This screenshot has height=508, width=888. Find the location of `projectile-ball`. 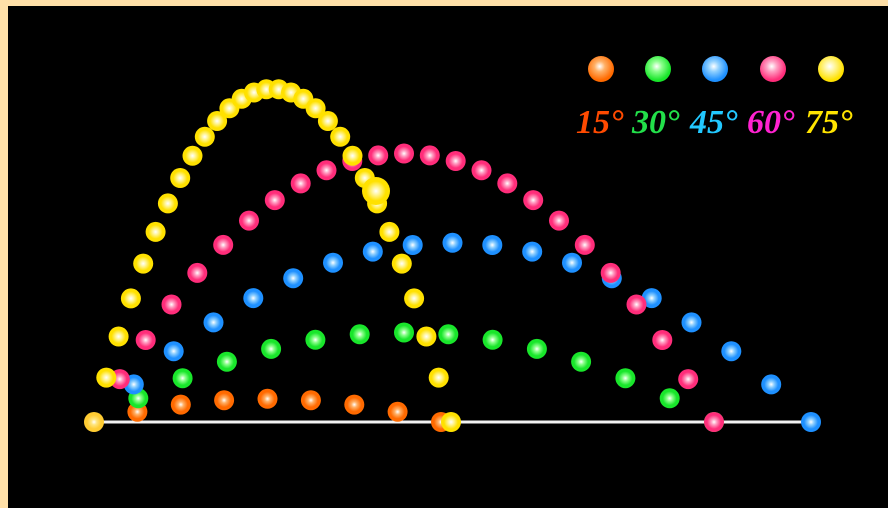

projectile-ball is located at coordinates (376, 191).